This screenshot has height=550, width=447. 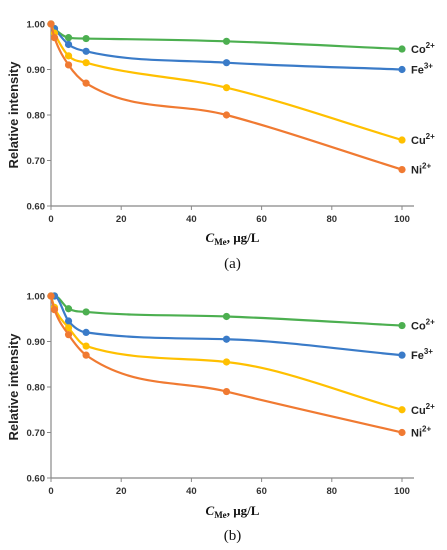 I want to click on series-line-fe, so click(x=227, y=325).